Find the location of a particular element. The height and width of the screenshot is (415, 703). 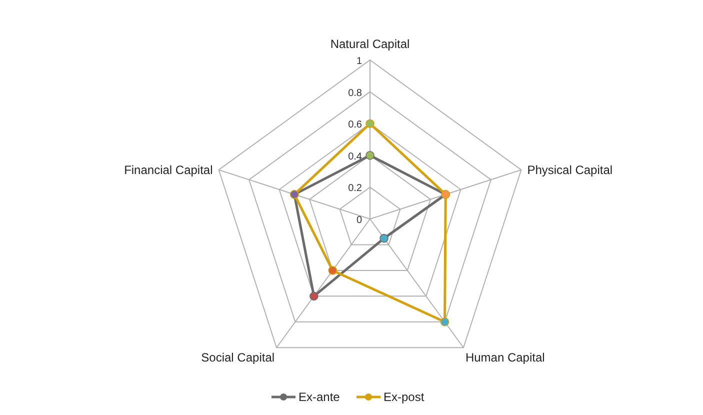

legend-label: Ex-post is located at coordinates (404, 397).